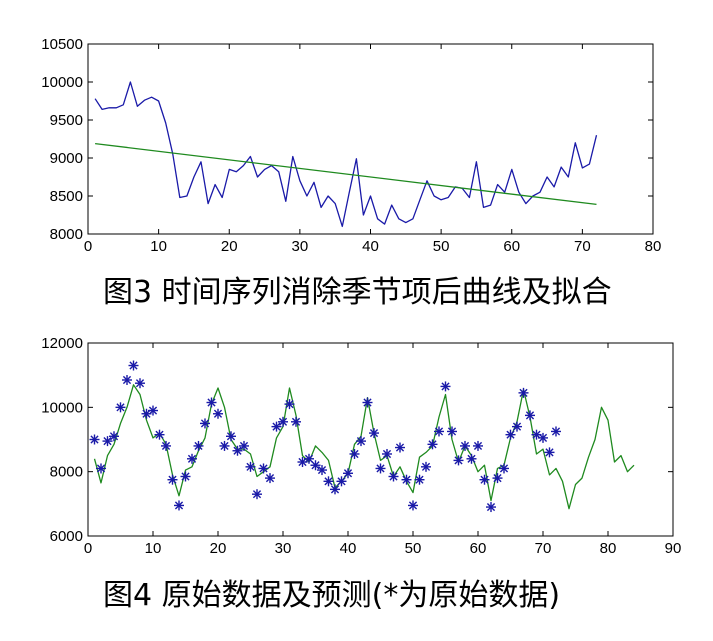  Describe the element at coordinates (62, 407) in the screenshot. I see `y-tick-label: 10000` at that location.